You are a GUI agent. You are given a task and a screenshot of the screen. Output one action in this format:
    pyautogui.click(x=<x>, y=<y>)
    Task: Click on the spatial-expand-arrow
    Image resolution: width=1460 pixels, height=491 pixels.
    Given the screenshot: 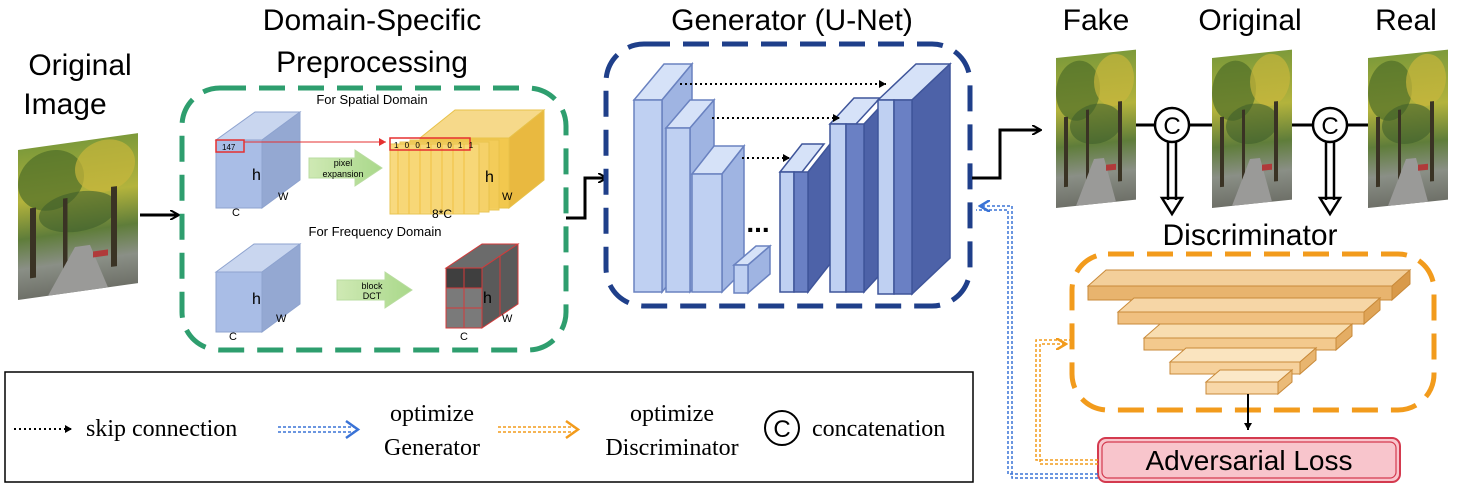 What is the action you would take?
    pyautogui.click(x=345, y=168)
    